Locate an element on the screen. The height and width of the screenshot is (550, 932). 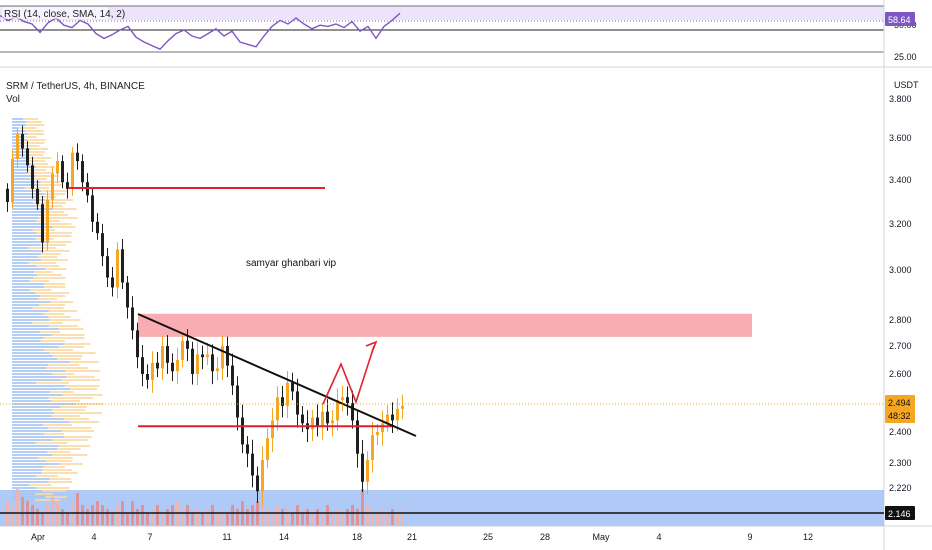
rsi-line is located at coordinates (200, 31).